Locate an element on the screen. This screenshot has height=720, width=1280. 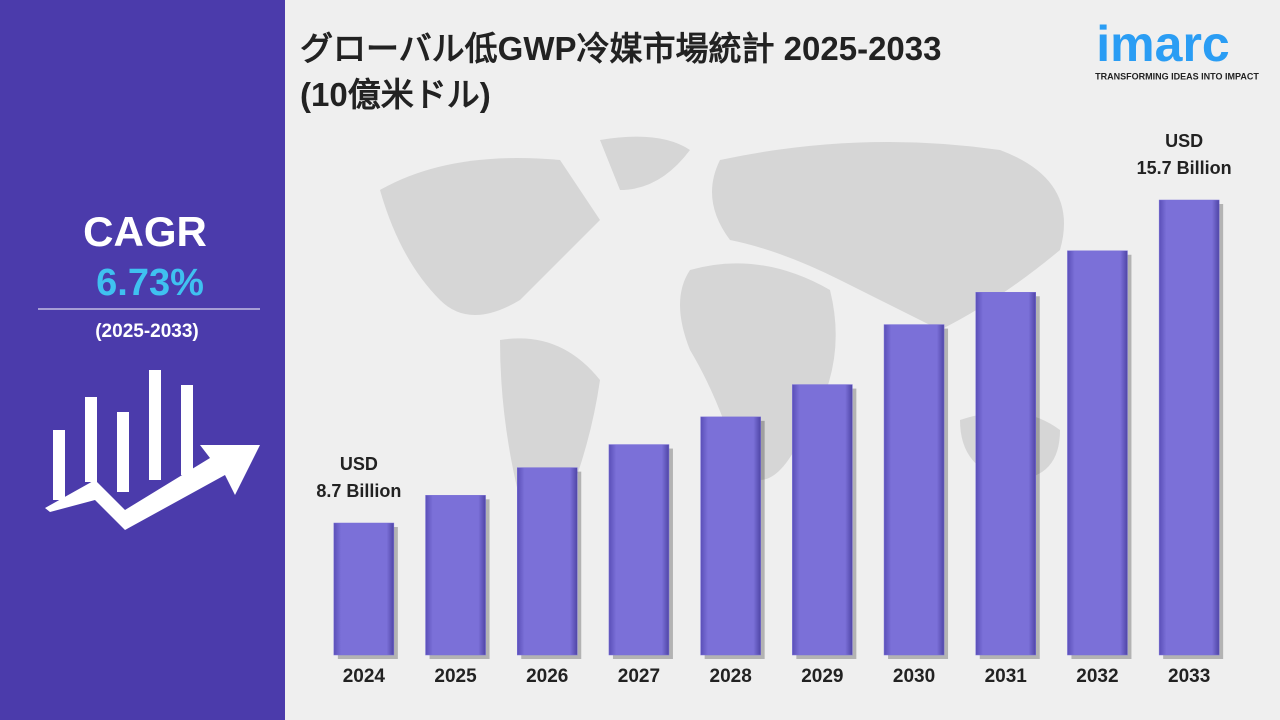
logo-tagline: TRANSFORMING IDEAS INTO IMPACT is located at coordinates (1177, 76).